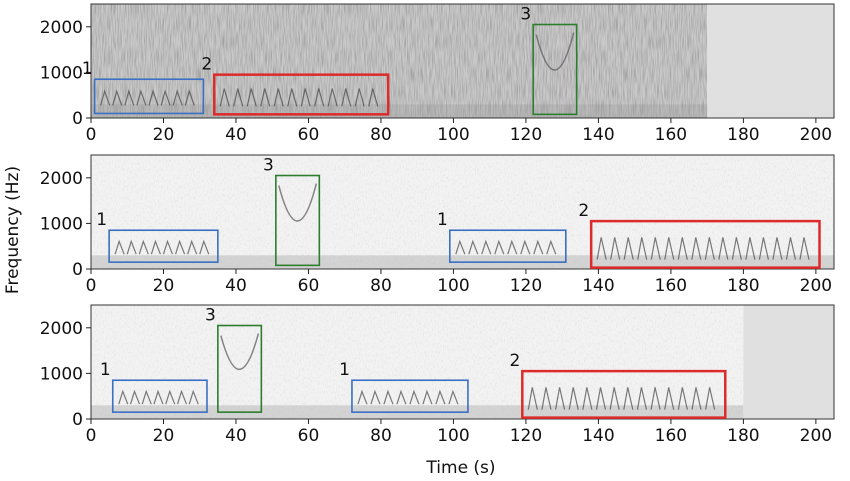 This screenshot has height=481, width=850. What do you see at coordinates (399, 111) in the screenshot?
I see `low-frequency-band` at bounding box center [399, 111].